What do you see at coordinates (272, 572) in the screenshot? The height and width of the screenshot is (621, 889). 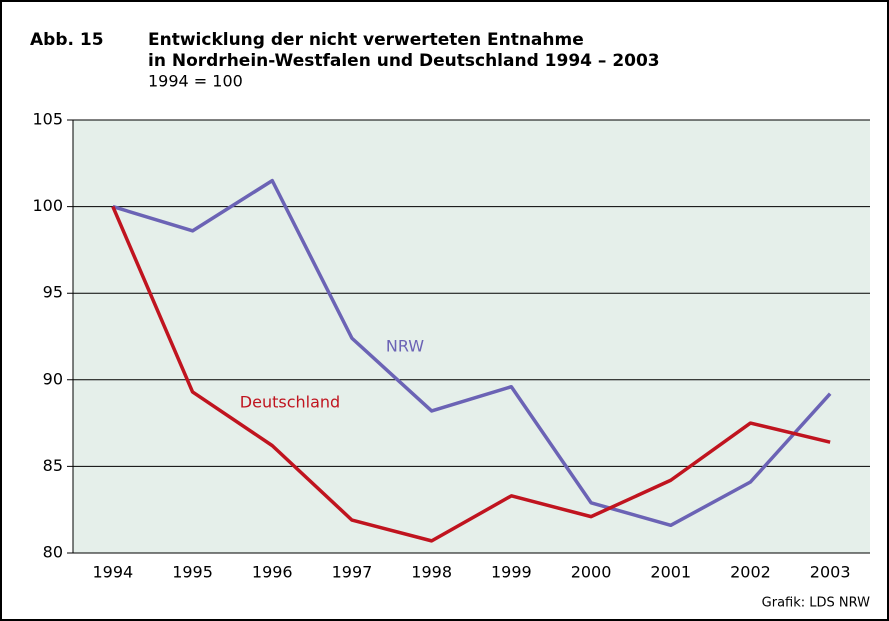 I see `x-tick-label: 1996` at bounding box center [272, 572].